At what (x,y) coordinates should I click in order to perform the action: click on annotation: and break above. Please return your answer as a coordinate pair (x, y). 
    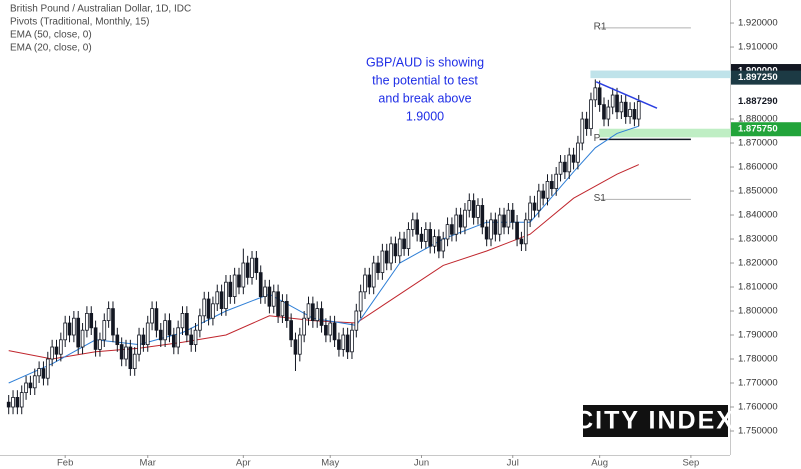
    Looking at the image, I should click on (424, 98).